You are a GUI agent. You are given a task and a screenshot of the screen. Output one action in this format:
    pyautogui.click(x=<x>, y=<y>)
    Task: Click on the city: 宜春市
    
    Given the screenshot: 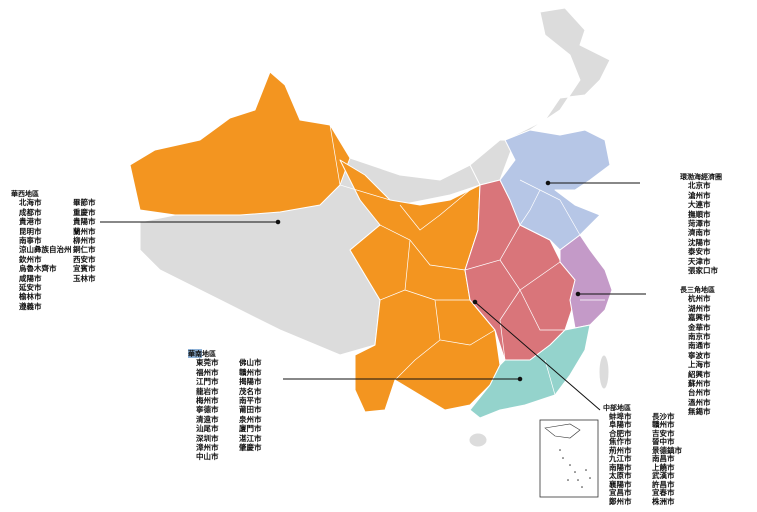 What is the action you would take?
    pyautogui.click(x=663, y=492)
    